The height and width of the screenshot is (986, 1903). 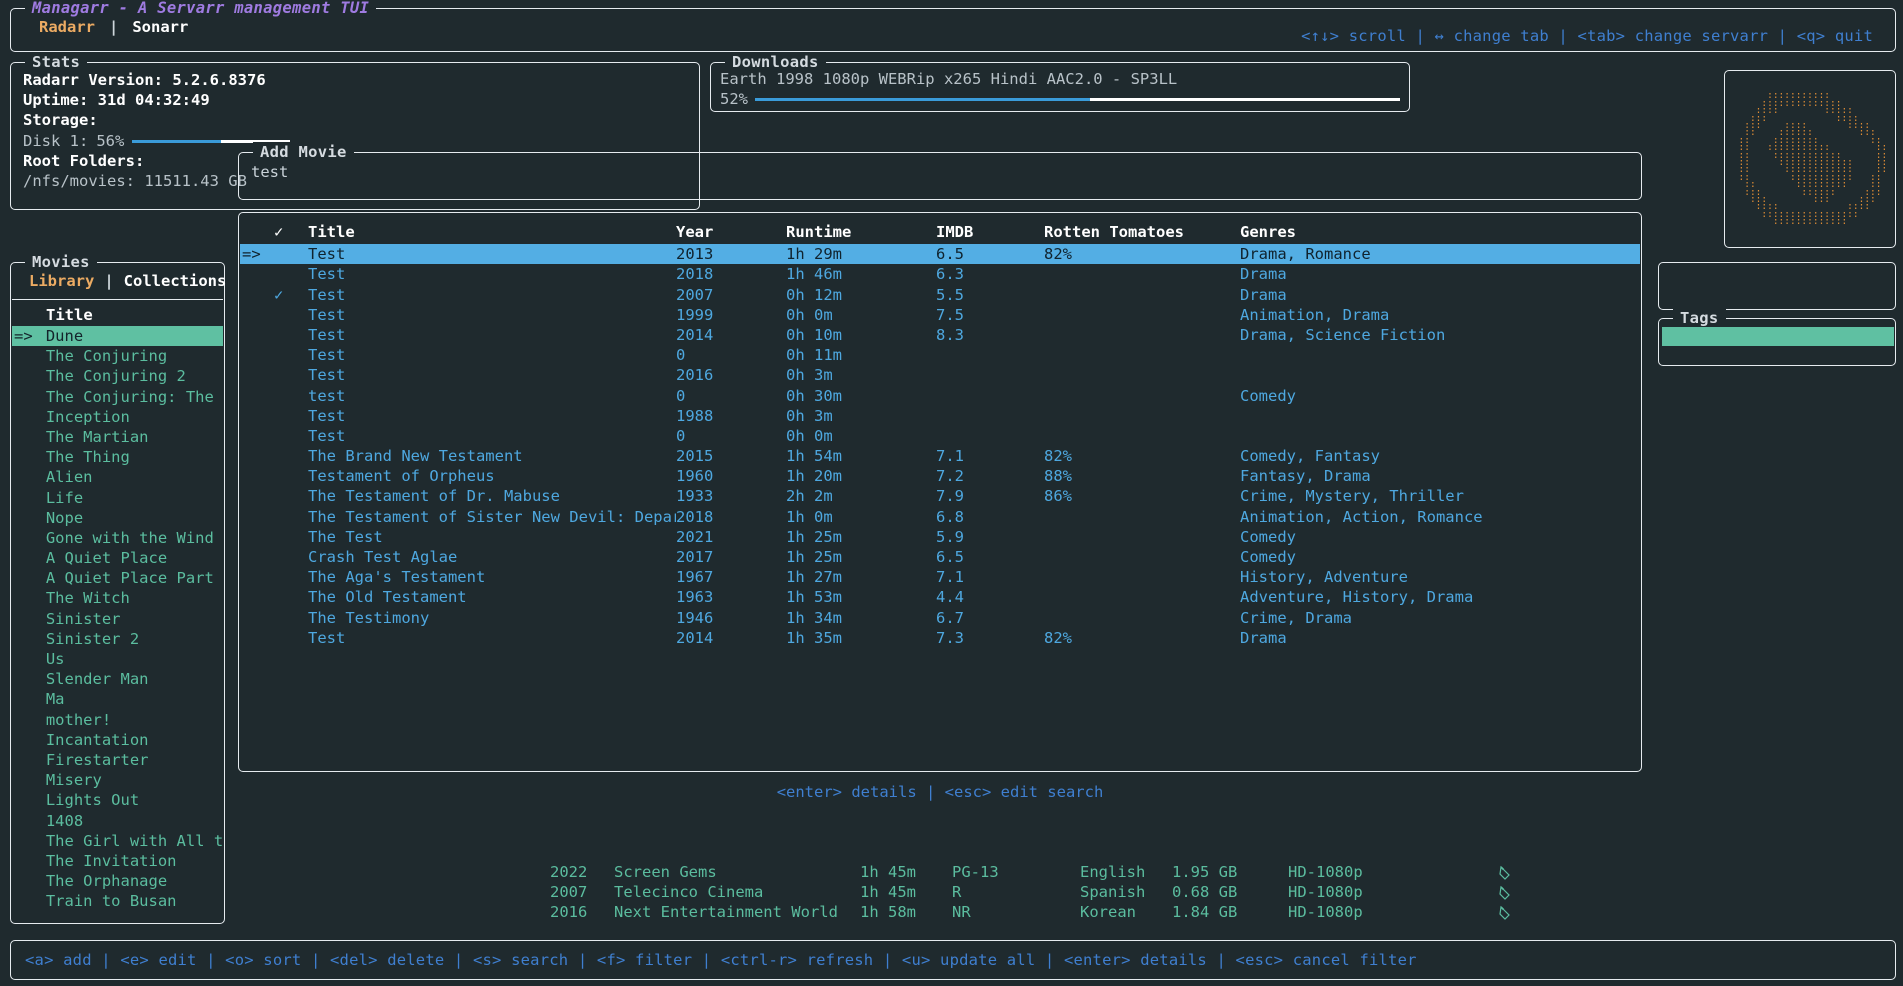 I want to click on table-row: Crash Test Aglae 2017 1h 25m 6.5 Comedy, so click(x=940, y=557).